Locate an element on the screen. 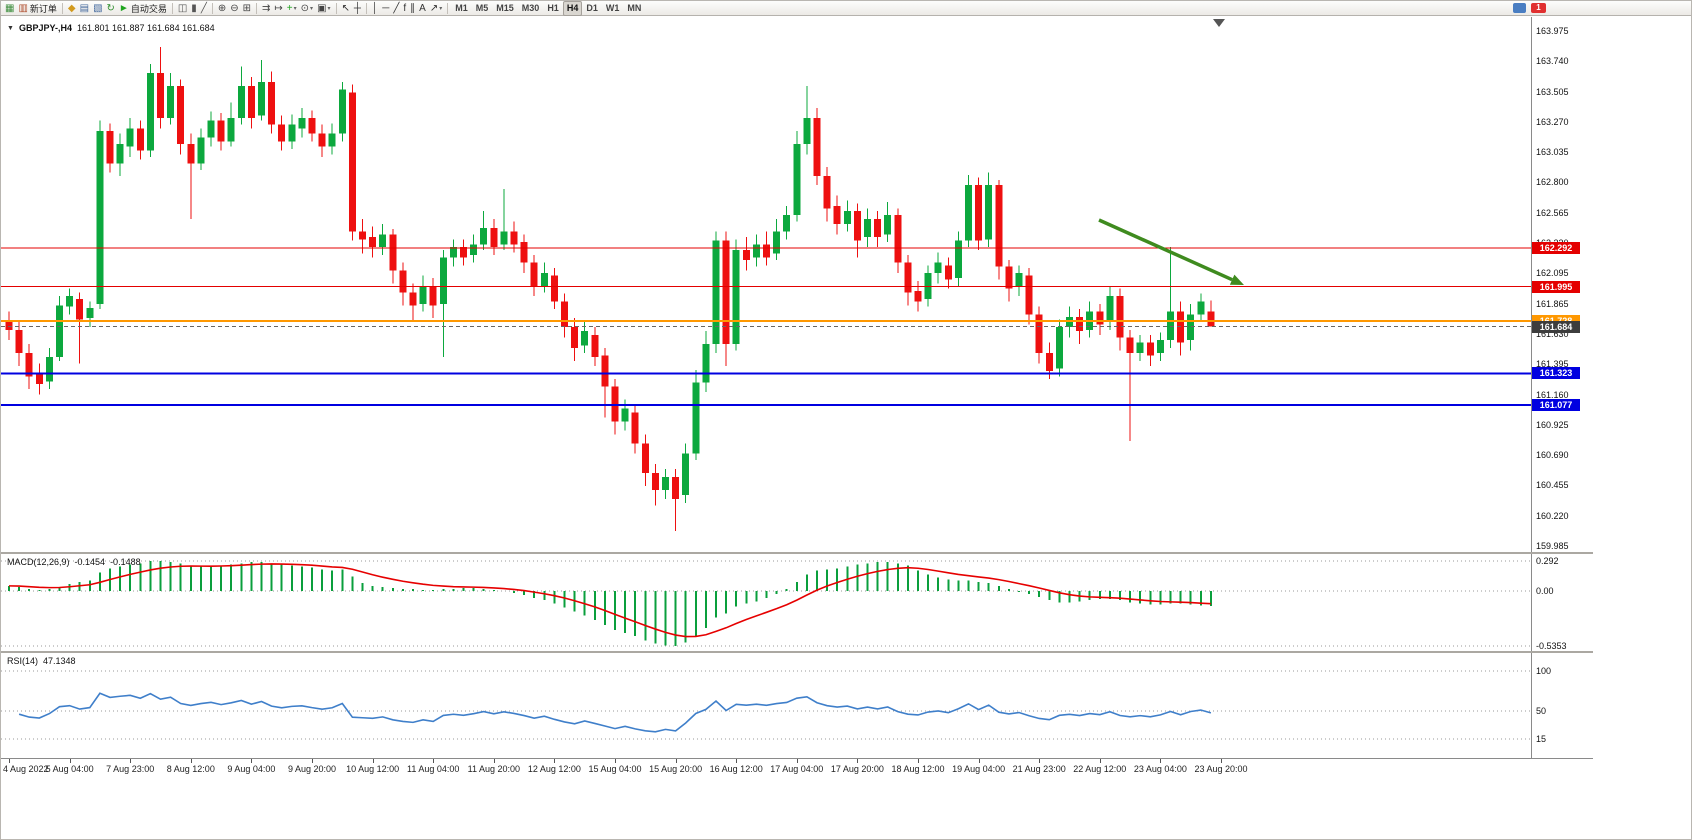  time-axis-label: 9 Aug 04:00 is located at coordinates (251, 769).